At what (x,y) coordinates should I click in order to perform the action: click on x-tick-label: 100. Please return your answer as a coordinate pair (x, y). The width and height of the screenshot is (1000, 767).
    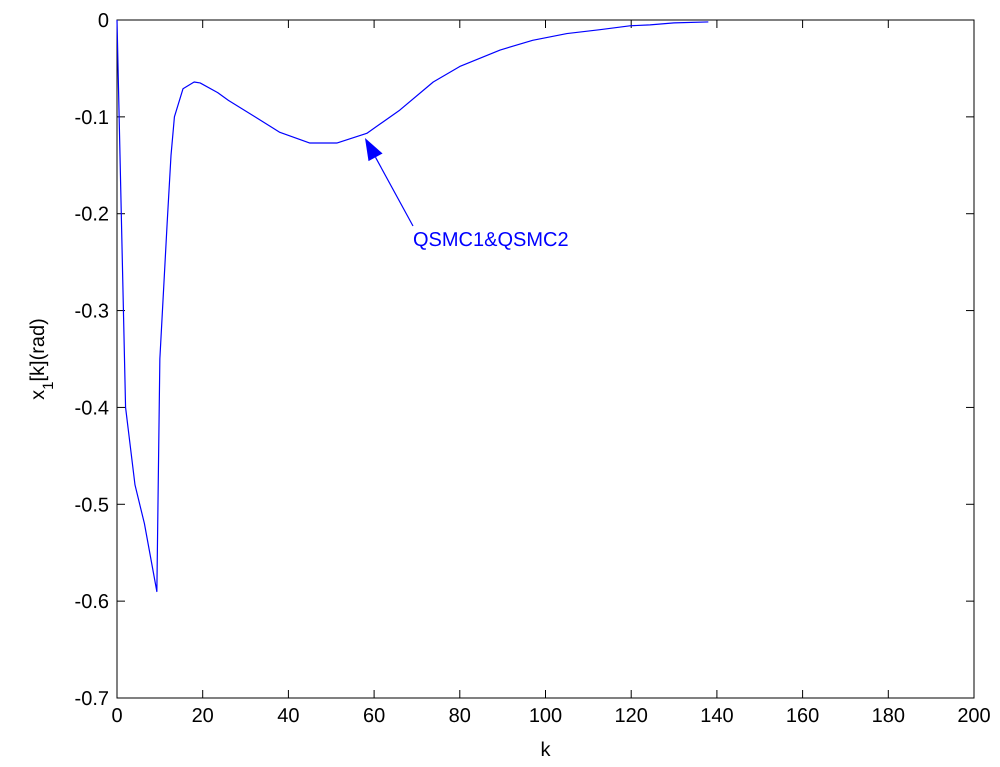
    Looking at the image, I should click on (545, 716).